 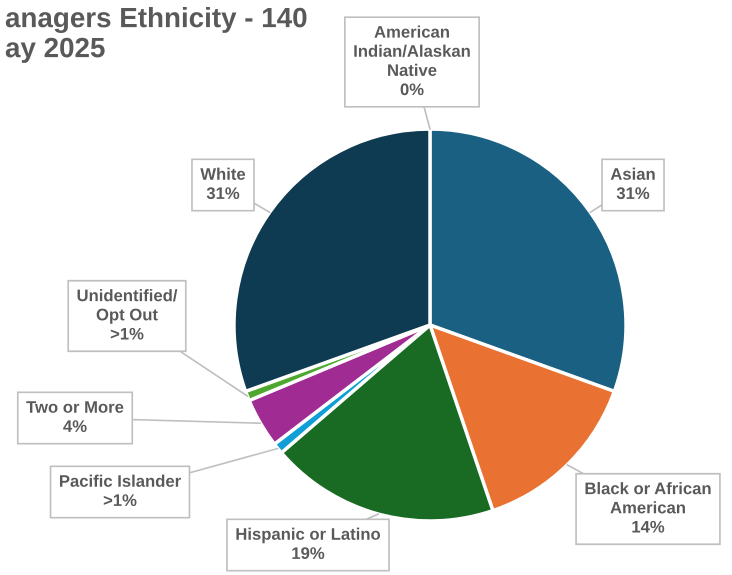 I want to click on data-label: 4%, so click(x=75, y=426).